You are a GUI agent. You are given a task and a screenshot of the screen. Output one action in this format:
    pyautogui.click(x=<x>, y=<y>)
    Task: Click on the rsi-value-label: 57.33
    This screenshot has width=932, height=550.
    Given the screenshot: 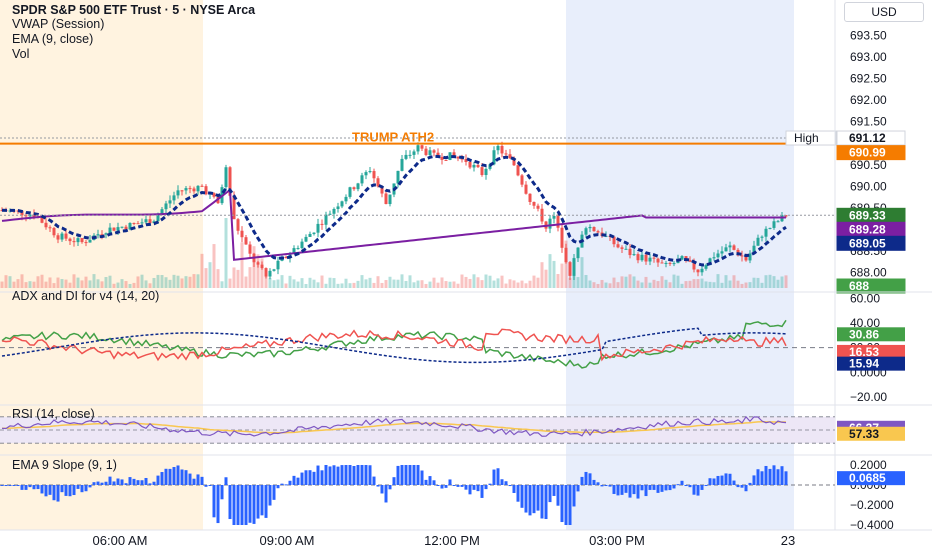 What is the action you would take?
    pyautogui.click(x=864, y=434)
    